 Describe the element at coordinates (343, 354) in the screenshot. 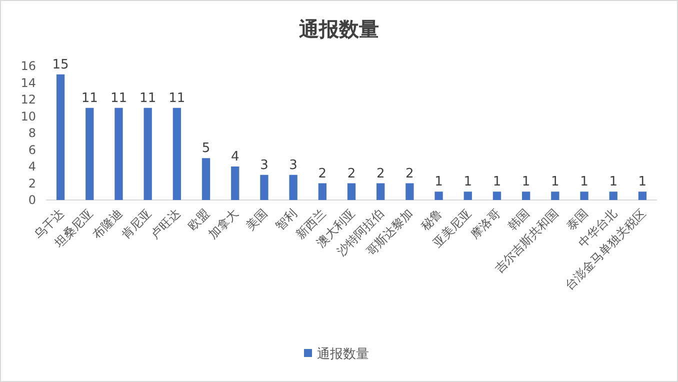

I see `legend-label: 通报数量` at that location.